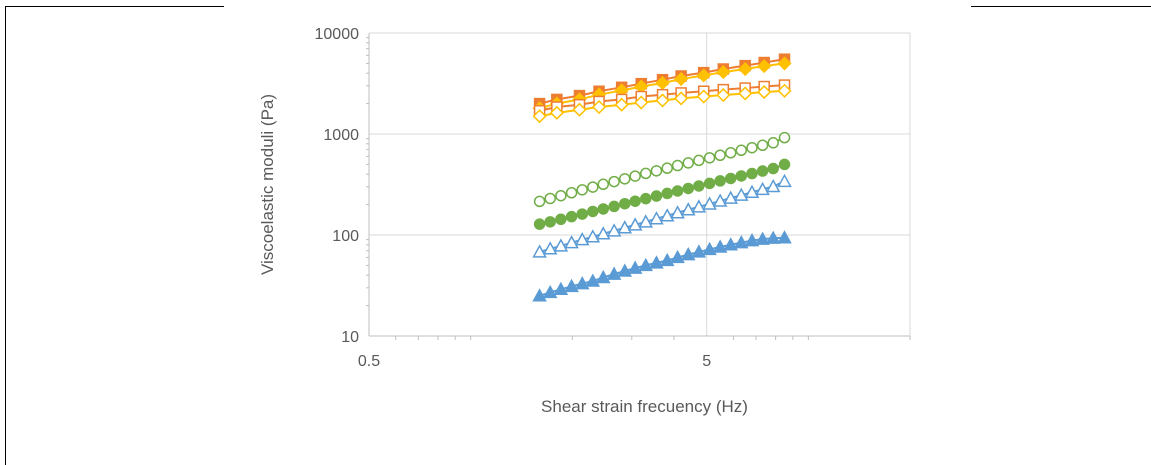  I want to click on y-tick-label: 10, so click(350, 337).